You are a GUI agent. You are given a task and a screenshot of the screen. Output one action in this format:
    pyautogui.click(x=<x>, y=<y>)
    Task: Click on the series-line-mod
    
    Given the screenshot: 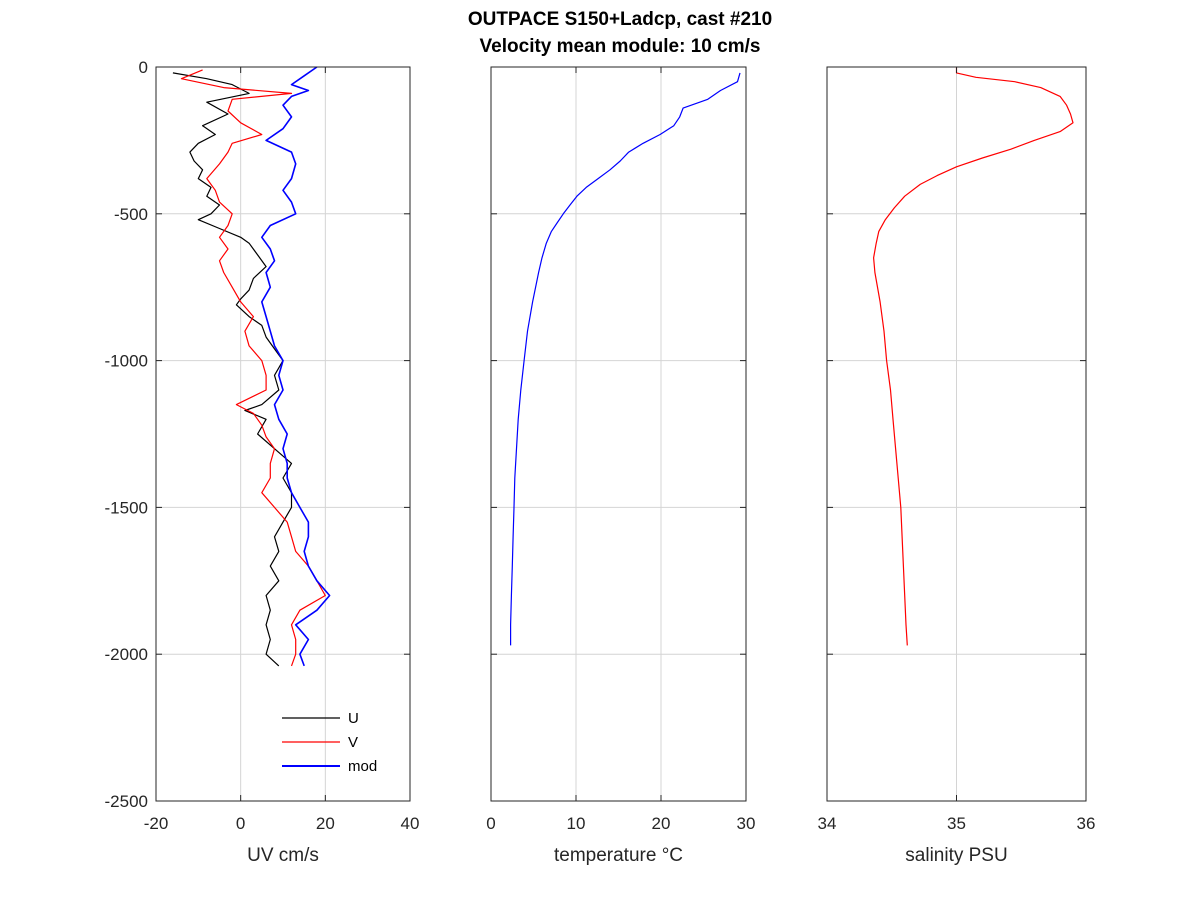 What is the action you would take?
    pyautogui.click(x=295, y=366)
    